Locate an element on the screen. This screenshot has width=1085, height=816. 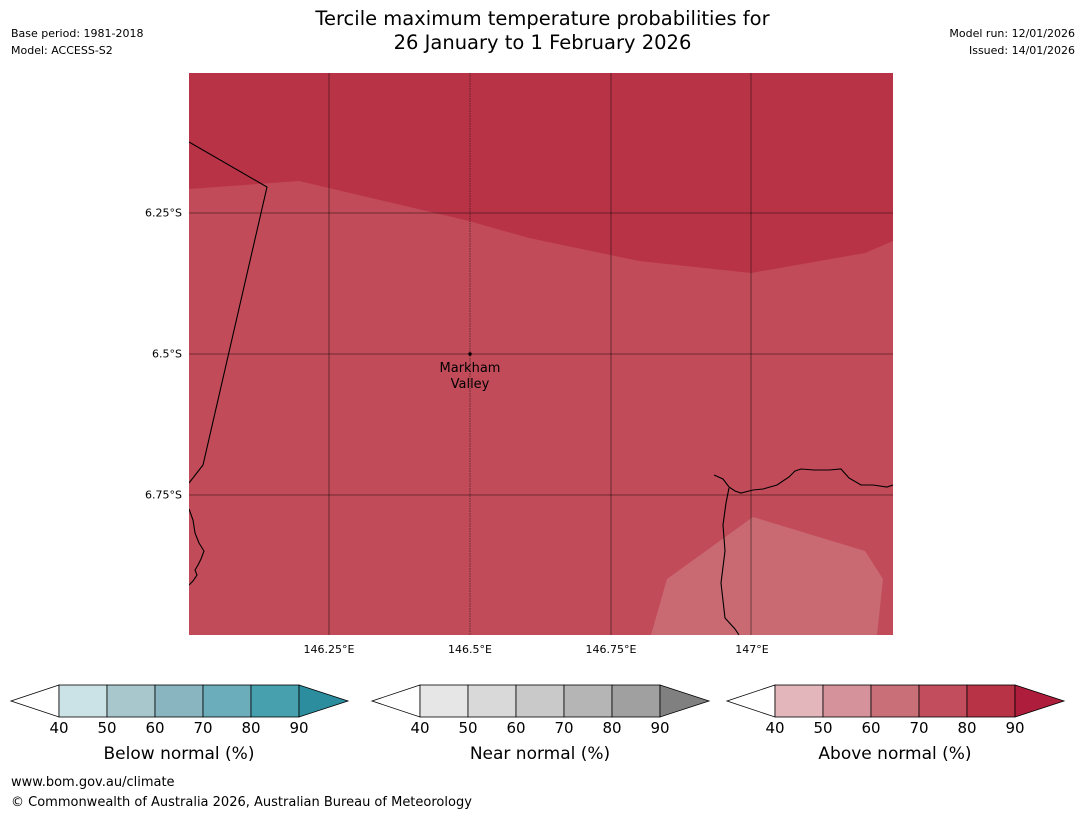
meta-right: Model run: 12/01/2026 Issued: 14/01/2026 is located at coordinates (1012, 42).